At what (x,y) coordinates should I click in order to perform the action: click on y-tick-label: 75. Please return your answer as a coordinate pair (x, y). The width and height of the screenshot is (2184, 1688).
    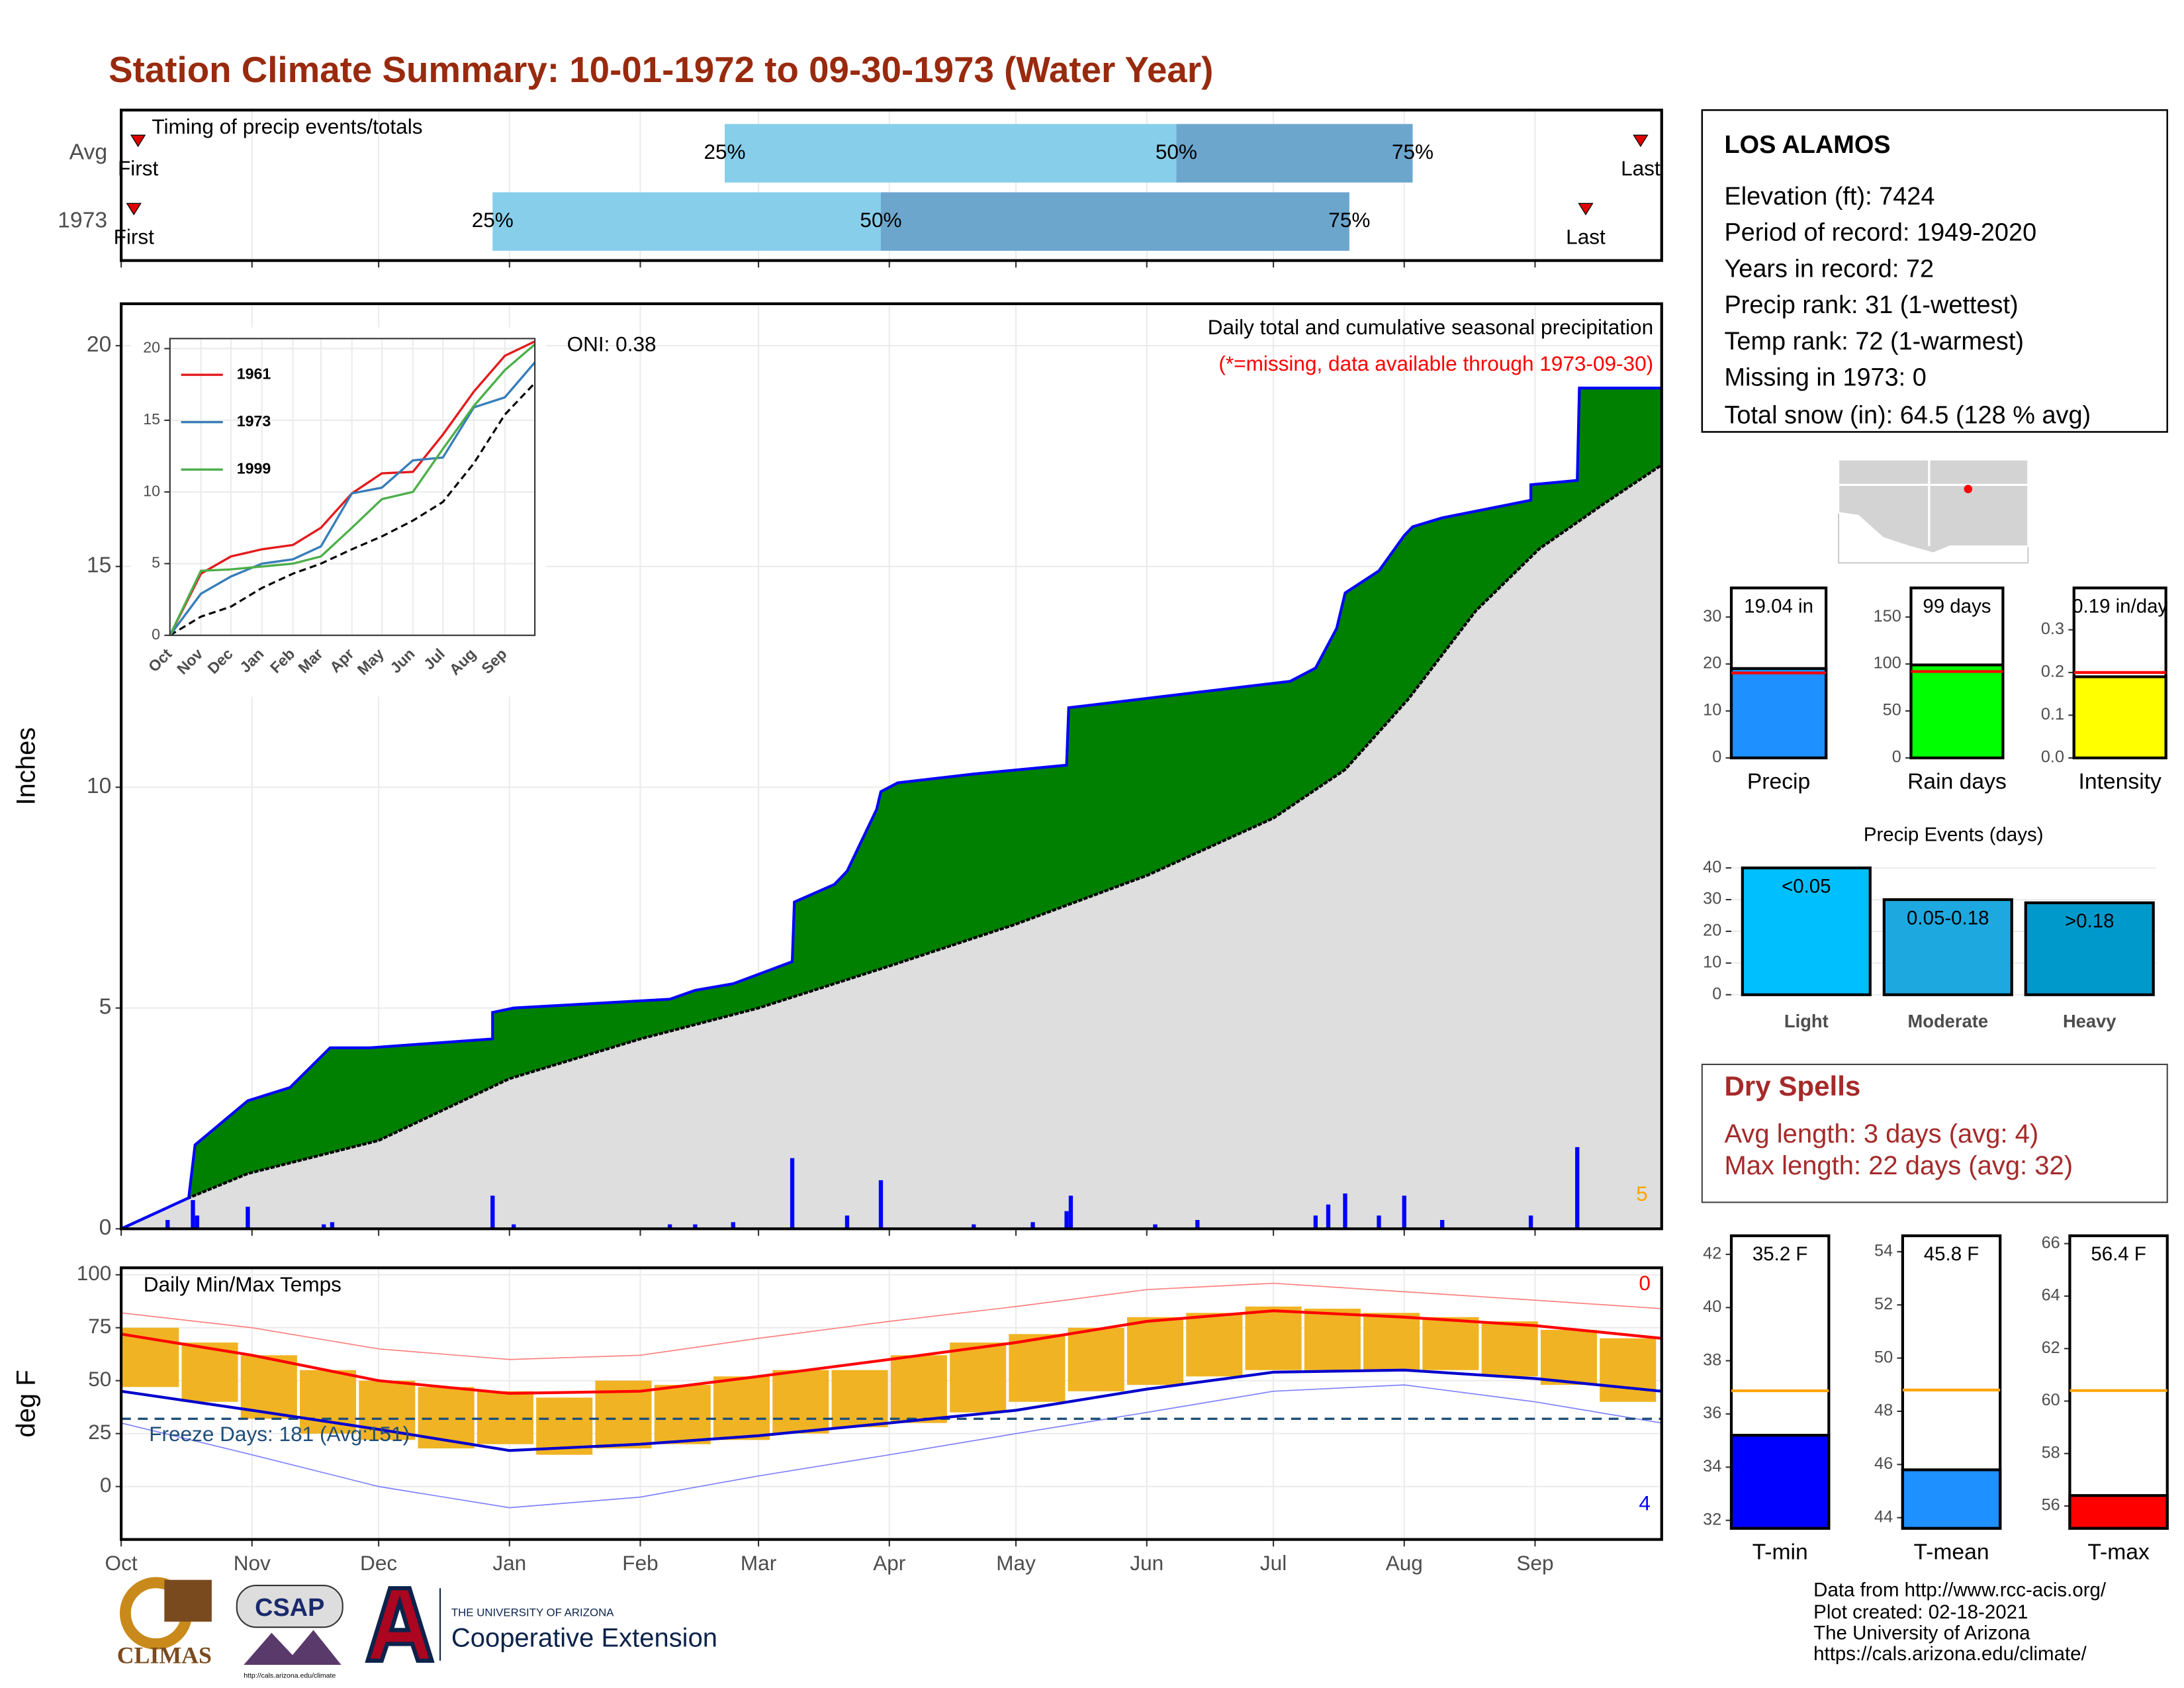
    Looking at the image, I should click on (100, 1326).